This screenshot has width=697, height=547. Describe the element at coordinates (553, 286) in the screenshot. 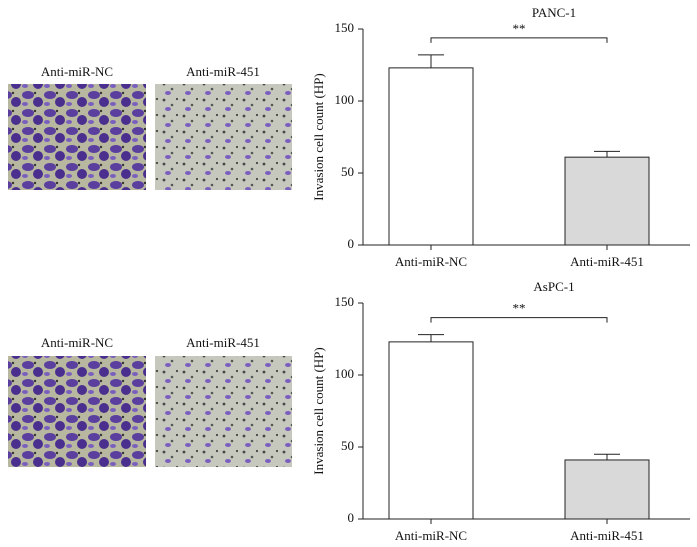

I see `chart-title: AsPC-1` at that location.